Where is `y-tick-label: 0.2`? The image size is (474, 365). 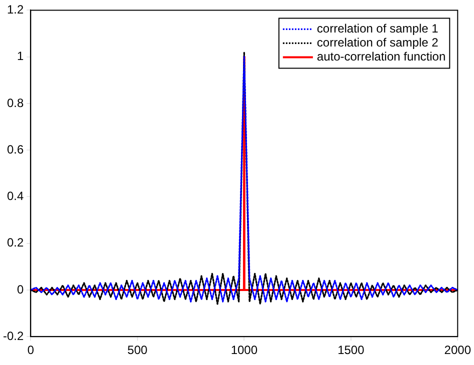
y-tick-label: 0.2 is located at coordinates (15, 243).